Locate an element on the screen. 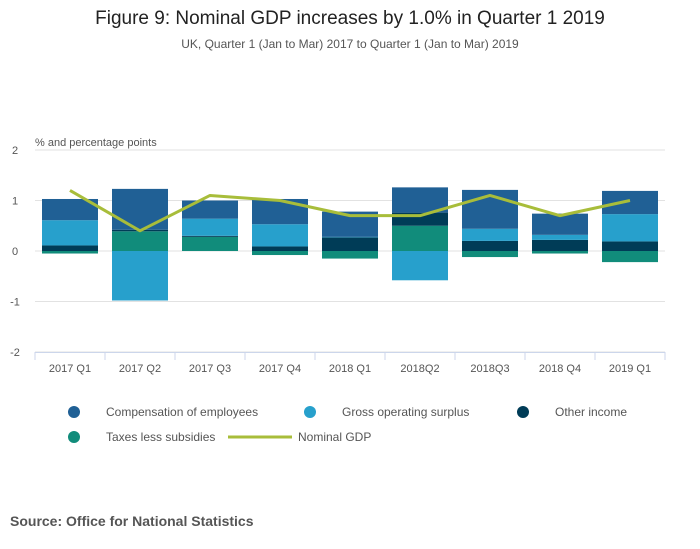 The width and height of the screenshot is (700, 549). x-tick-label: 2017 Q4 is located at coordinates (280, 369).